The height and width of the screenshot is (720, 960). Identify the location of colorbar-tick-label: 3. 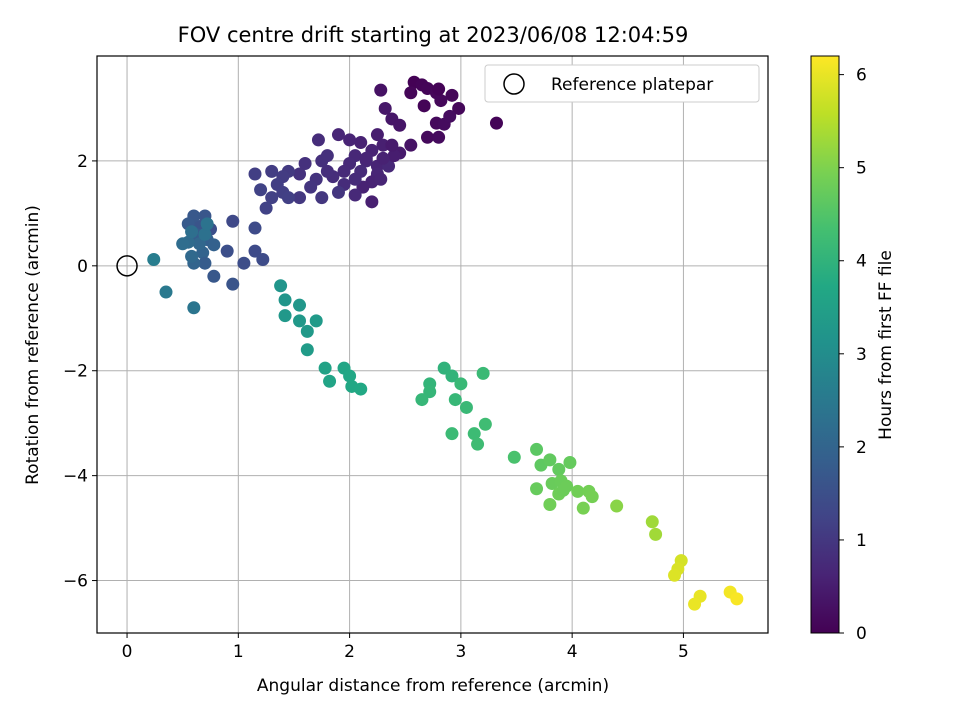
(861, 355).